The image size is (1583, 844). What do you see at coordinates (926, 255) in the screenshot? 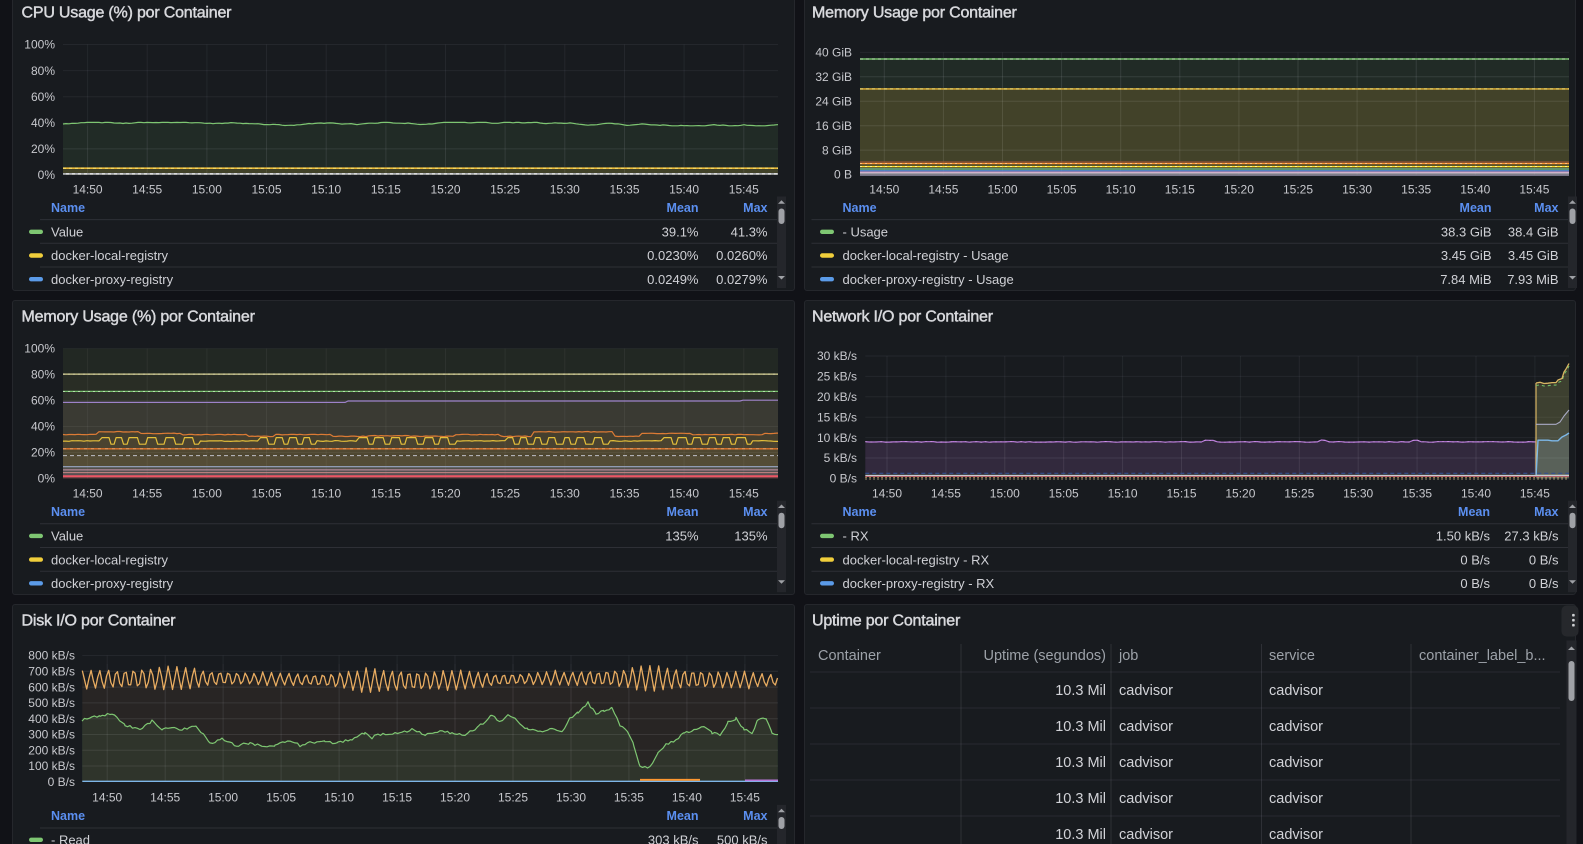
I see `svg-text: docker-local-registry - Usage` at bounding box center [926, 255].